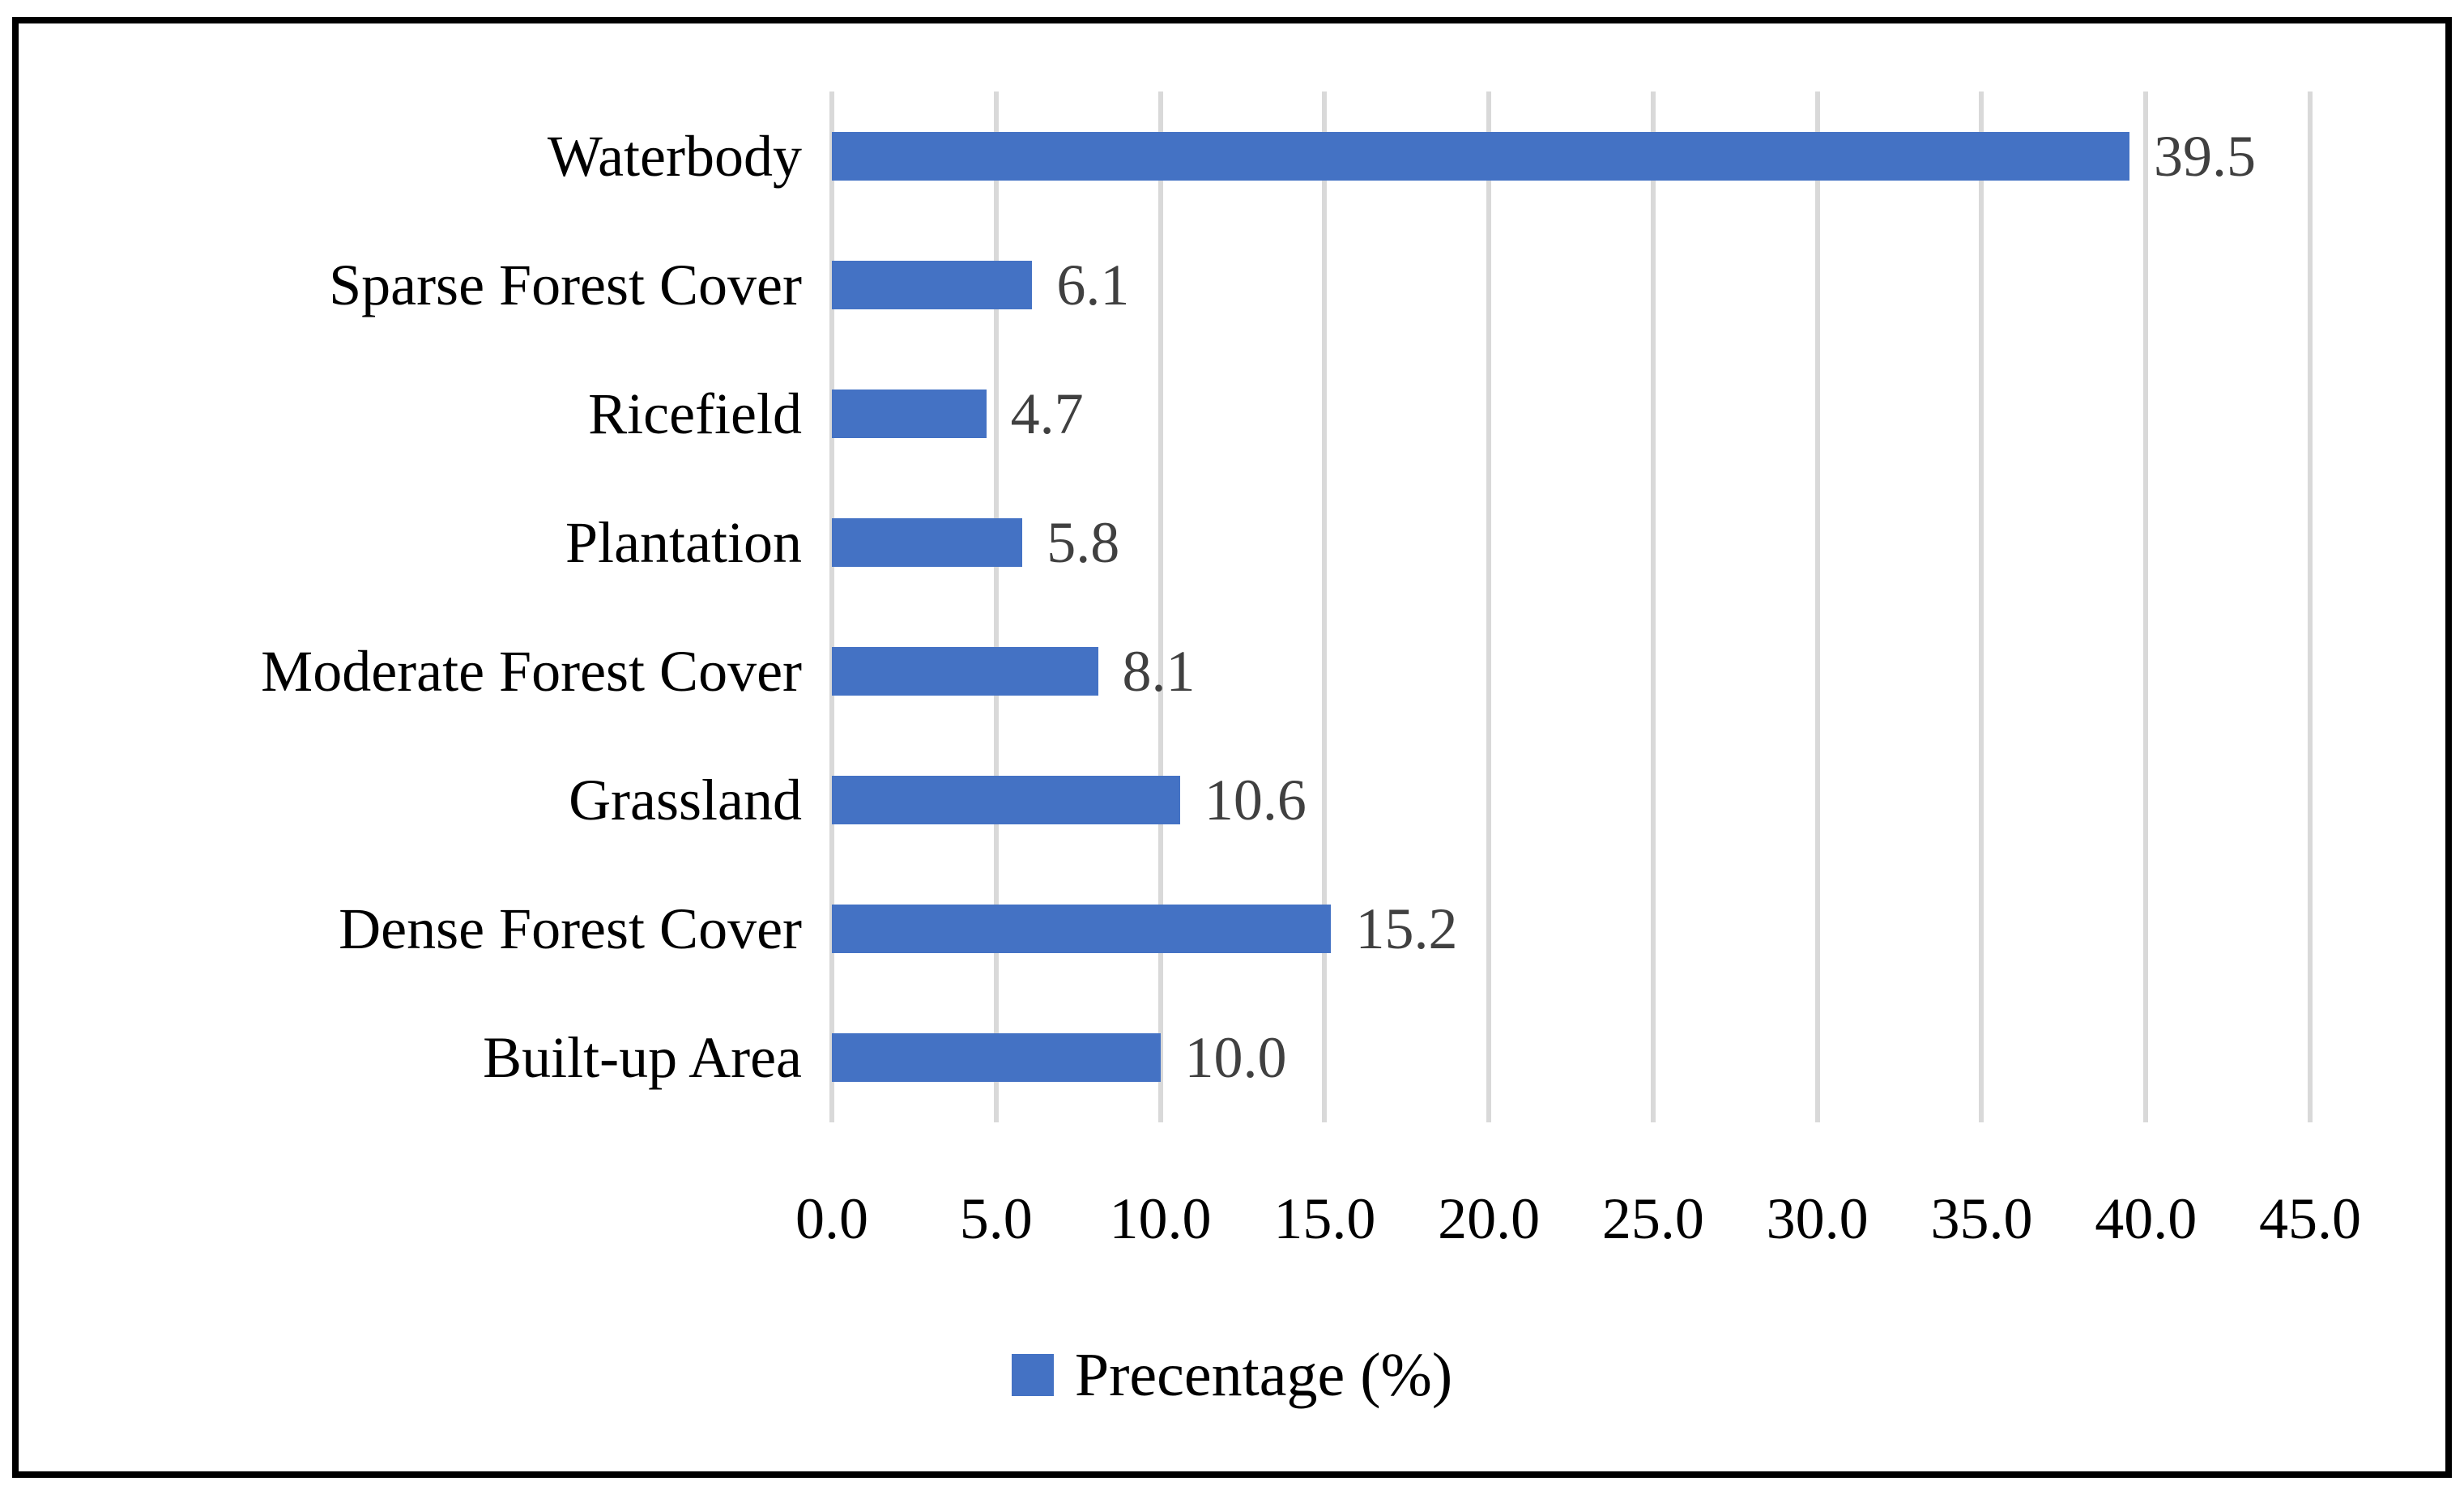 Image resolution: width=2464 pixels, height=1490 pixels. What do you see at coordinates (1159, 672) in the screenshot?
I see `bar-value-label: 8.1` at bounding box center [1159, 672].